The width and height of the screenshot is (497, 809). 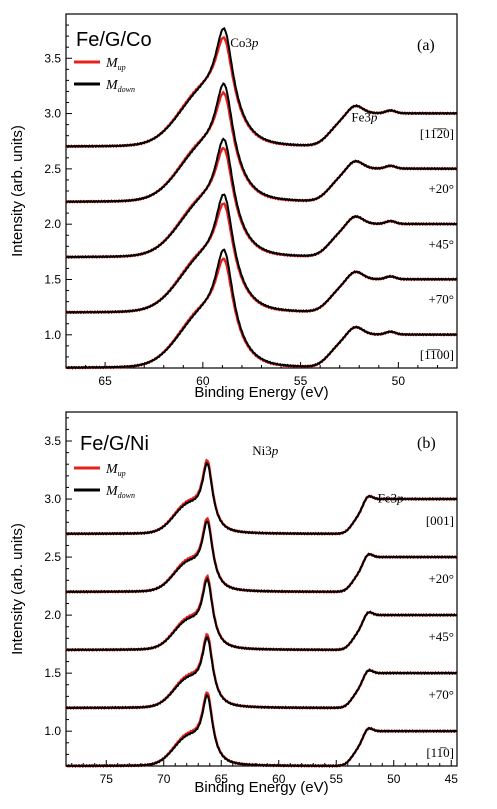 What do you see at coordinates (107, 779) in the screenshot?
I see `x-tick-label: 75` at bounding box center [107, 779].